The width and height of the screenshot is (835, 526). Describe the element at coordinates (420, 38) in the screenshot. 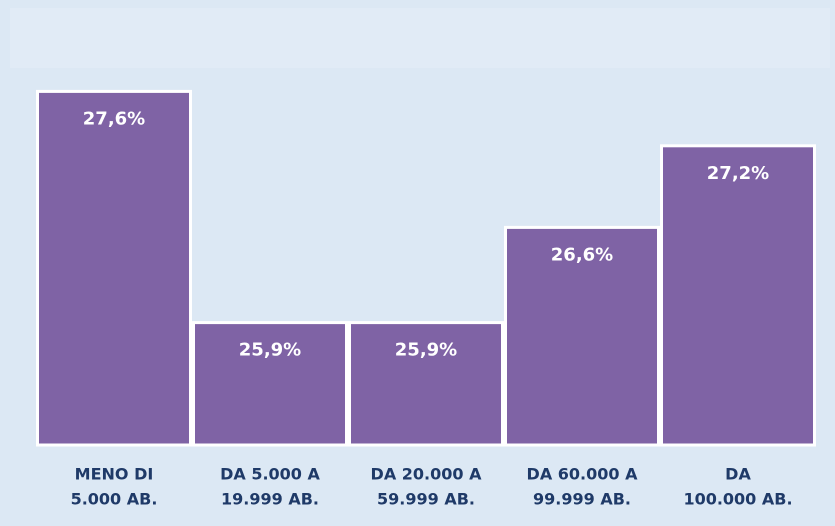

I see `header-band` at that location.